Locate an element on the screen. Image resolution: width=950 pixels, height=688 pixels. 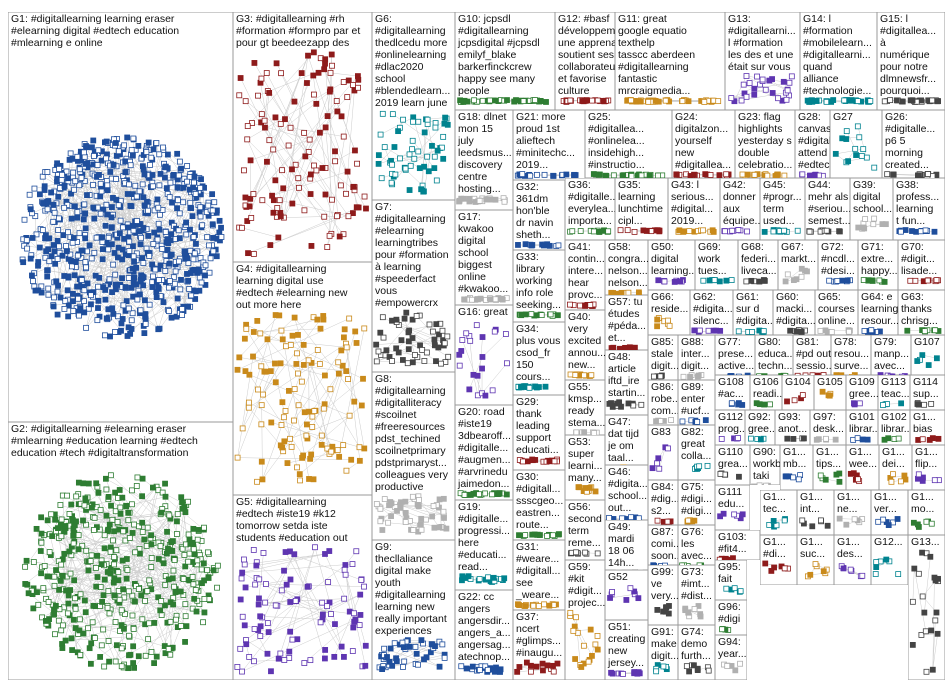
group-label: taki is located at coordinates (761, 476).